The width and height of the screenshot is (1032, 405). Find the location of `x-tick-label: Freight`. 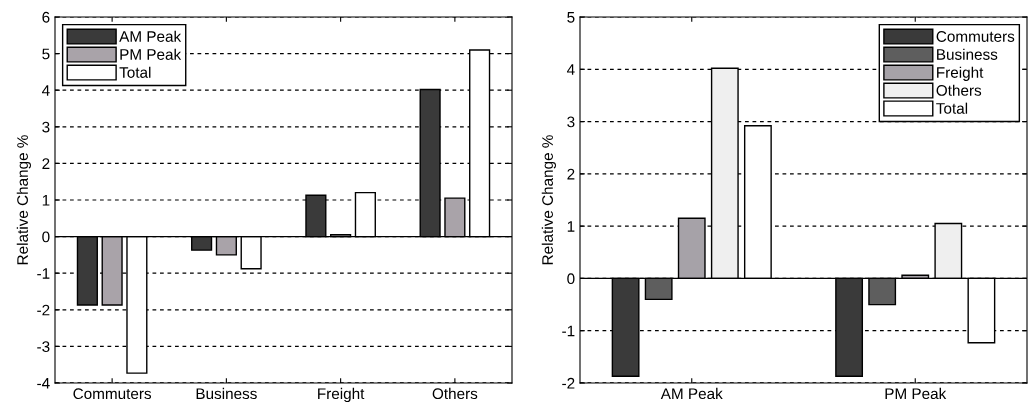

x-tick-label: Freight is located at coordinates (341, 395).